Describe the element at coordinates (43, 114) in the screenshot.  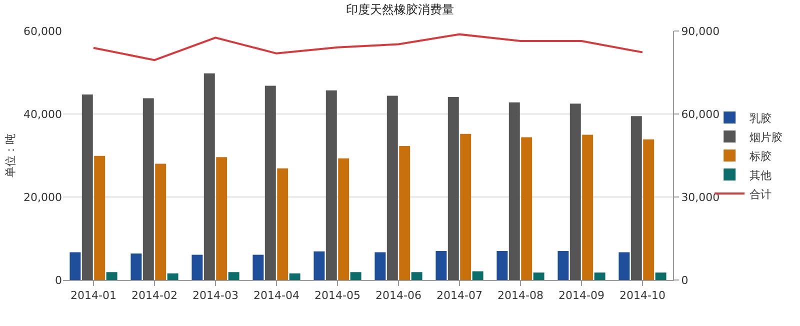
I see `y-tick-label: 40,000` at that location.